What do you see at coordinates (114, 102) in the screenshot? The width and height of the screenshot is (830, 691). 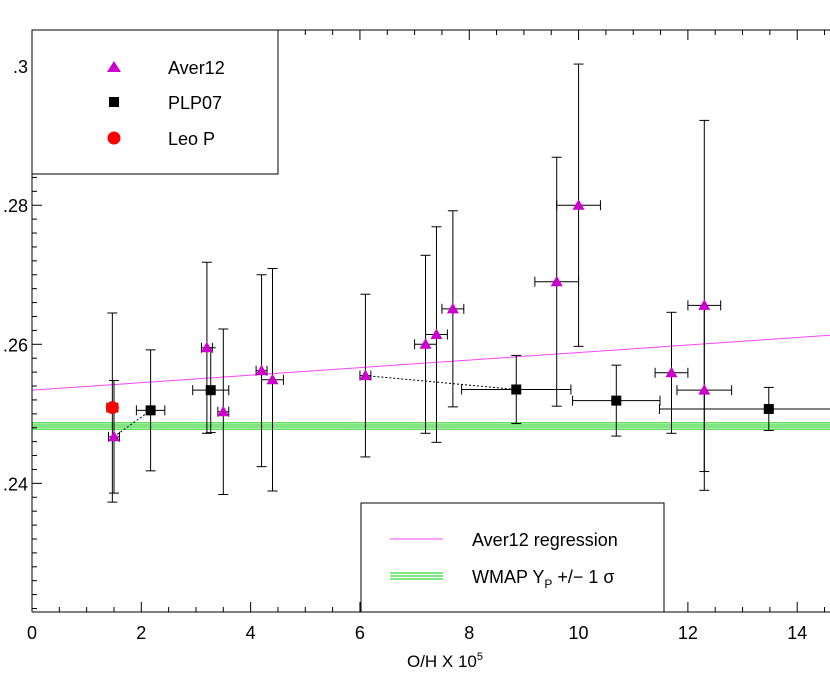 I see `legend-square-icon` at bounding box center [114, 102].